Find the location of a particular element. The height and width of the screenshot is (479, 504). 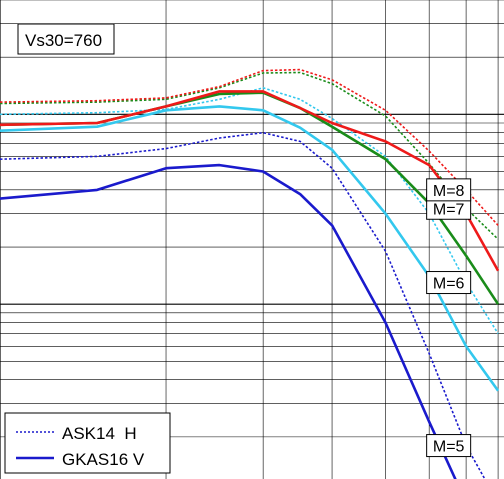

series-label-text: M=8 is located at coordinates (449, 191).